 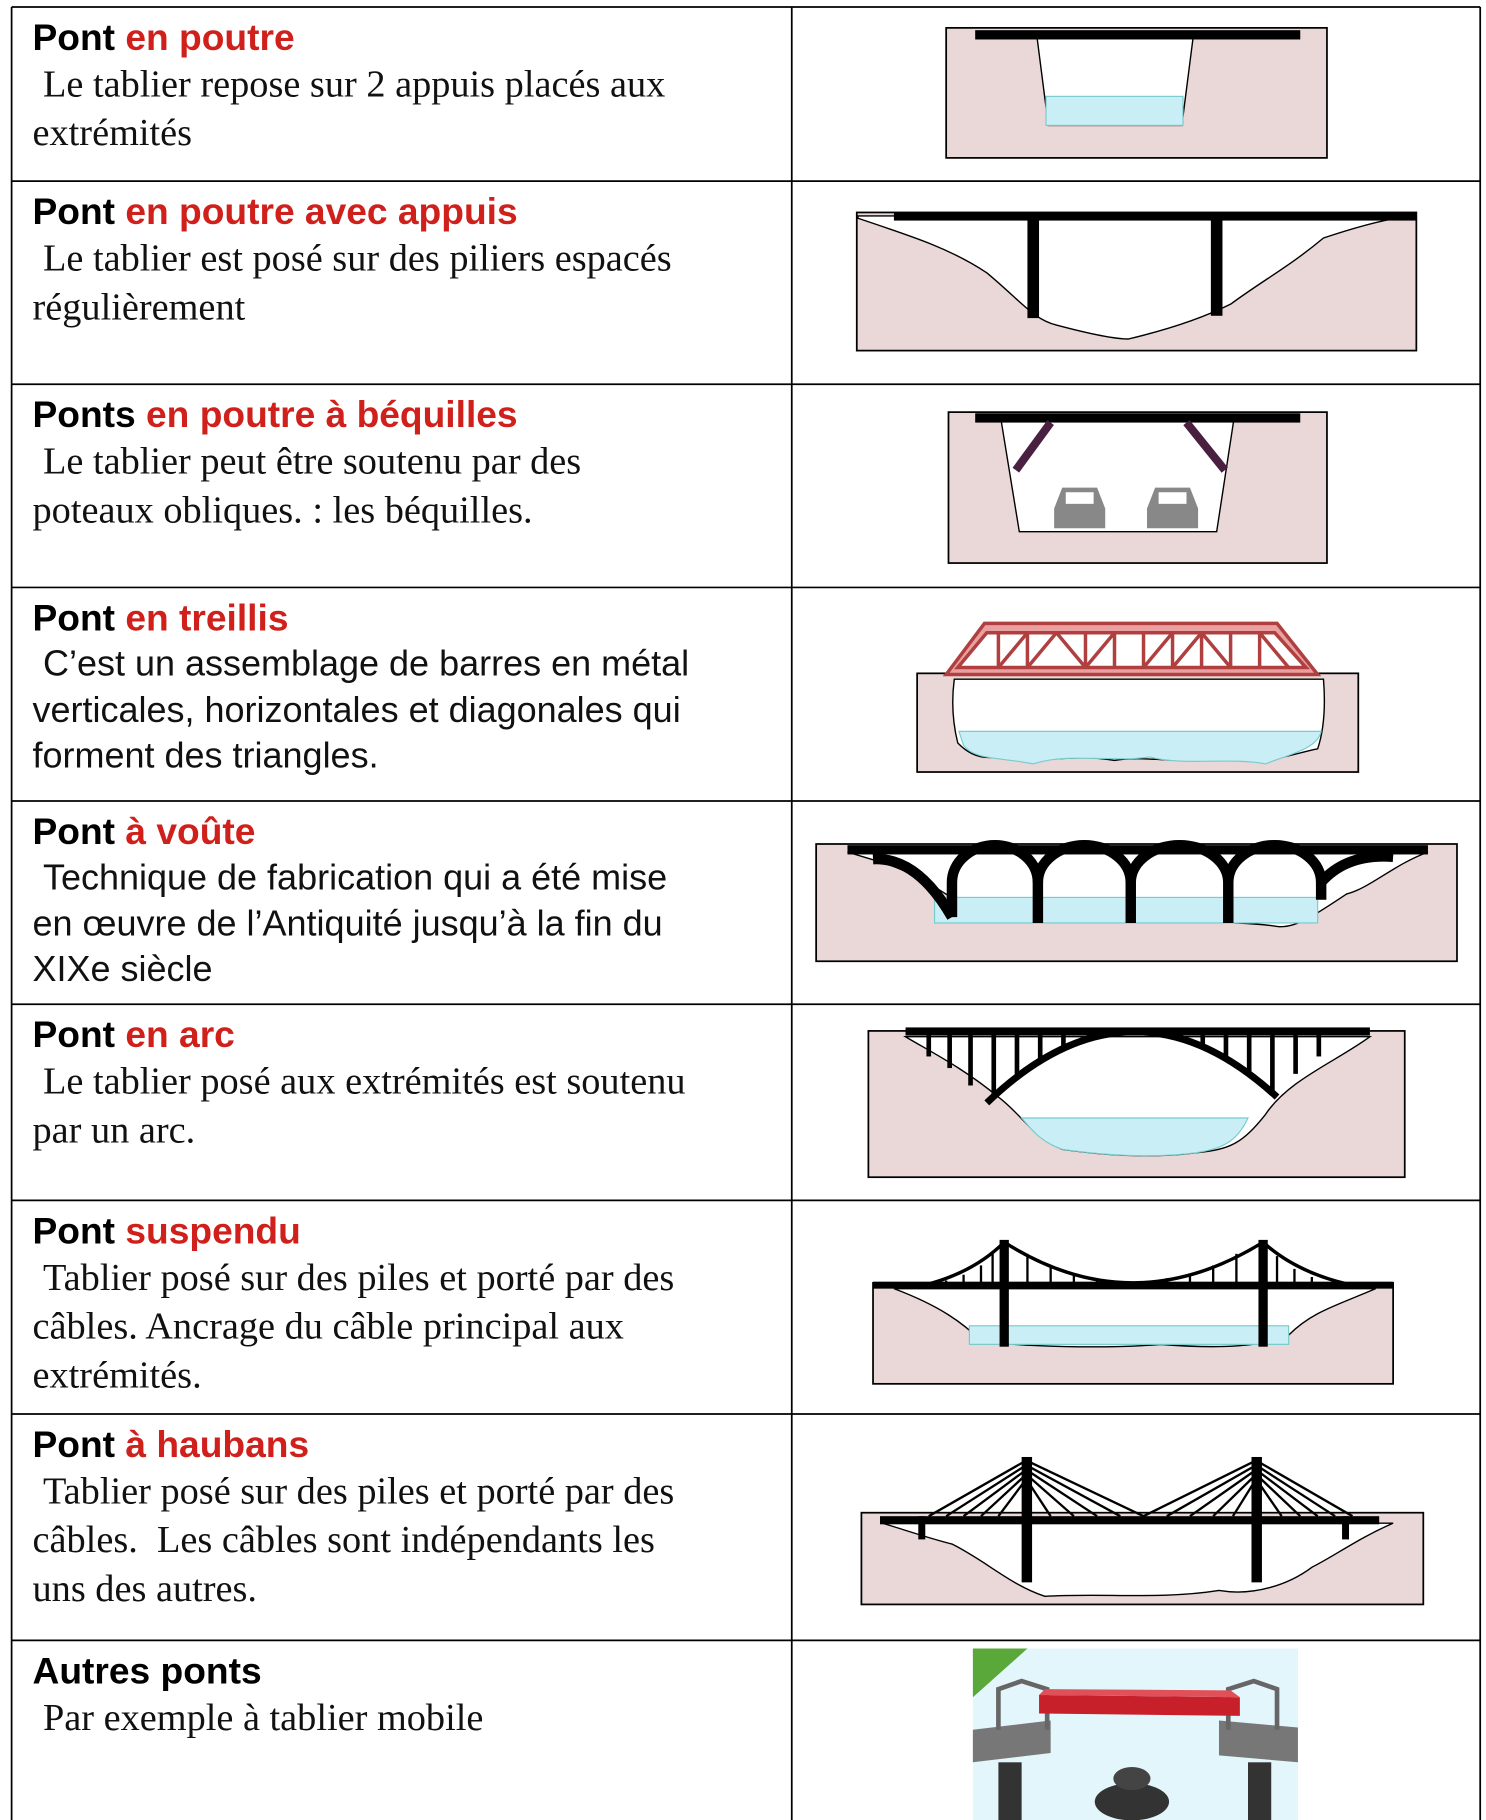 What do you see at coordinates (312, 462) in the screenshot?
I see `description-line: Le tablier peut être soutenu par des` at bounding box center [312, 462].